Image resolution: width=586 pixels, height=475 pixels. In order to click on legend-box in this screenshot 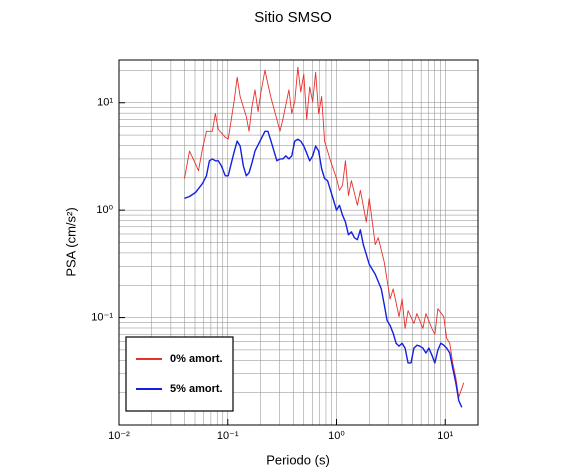, I will do `click(179, 374)`.